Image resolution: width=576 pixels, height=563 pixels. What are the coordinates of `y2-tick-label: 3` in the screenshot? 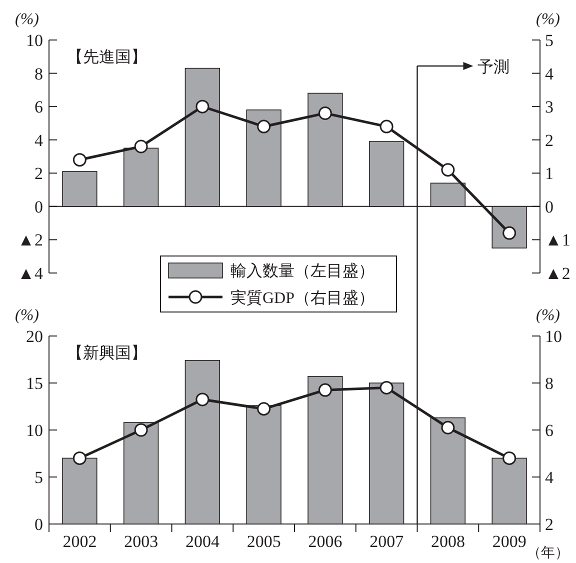 It's located at (549, 107).